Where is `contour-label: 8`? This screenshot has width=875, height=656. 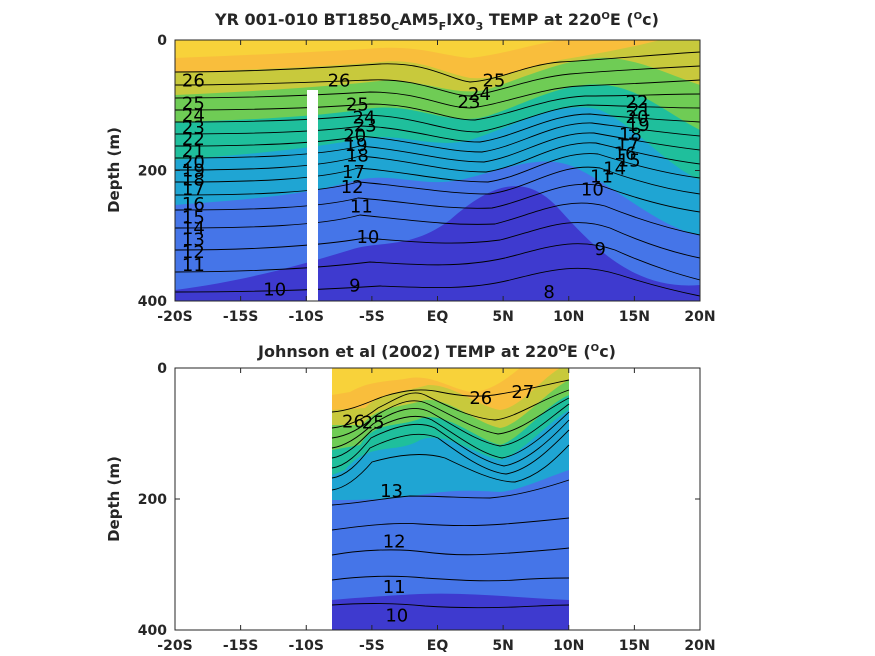 contour-label: 8 is located at coordinates (548, 292).